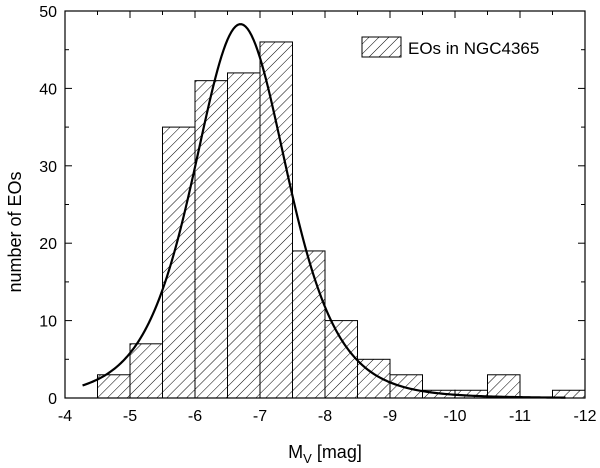 This screenshot has height=468, width=600. Describe the element at coordinates (48, 89) in the screenshot. I see `y-tick-label: 40` at that location.